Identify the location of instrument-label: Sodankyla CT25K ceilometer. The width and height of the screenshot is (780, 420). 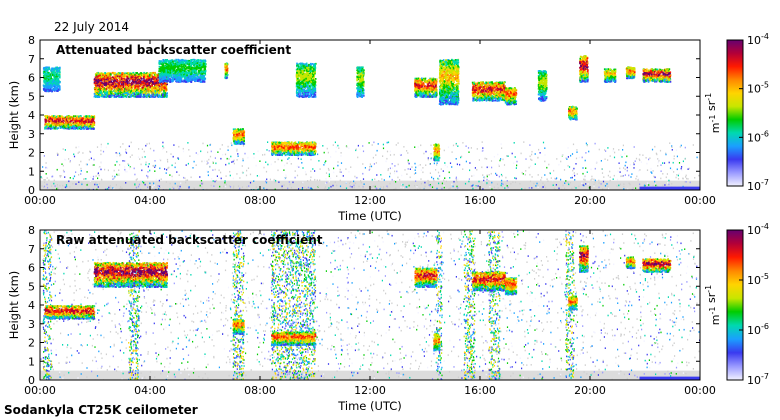
(101, 410).